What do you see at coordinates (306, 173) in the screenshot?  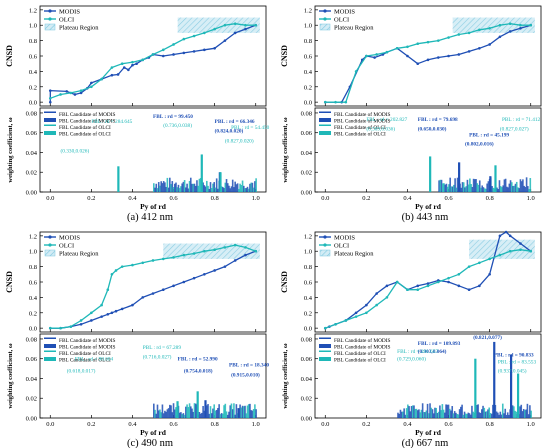 I see `bottom-ytick-label: 0.02` at bounding box center [306, 173].